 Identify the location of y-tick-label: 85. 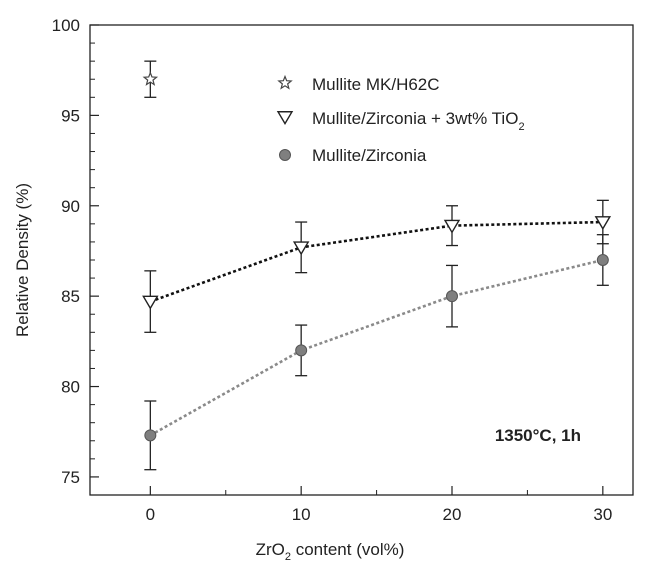
(70, 296).